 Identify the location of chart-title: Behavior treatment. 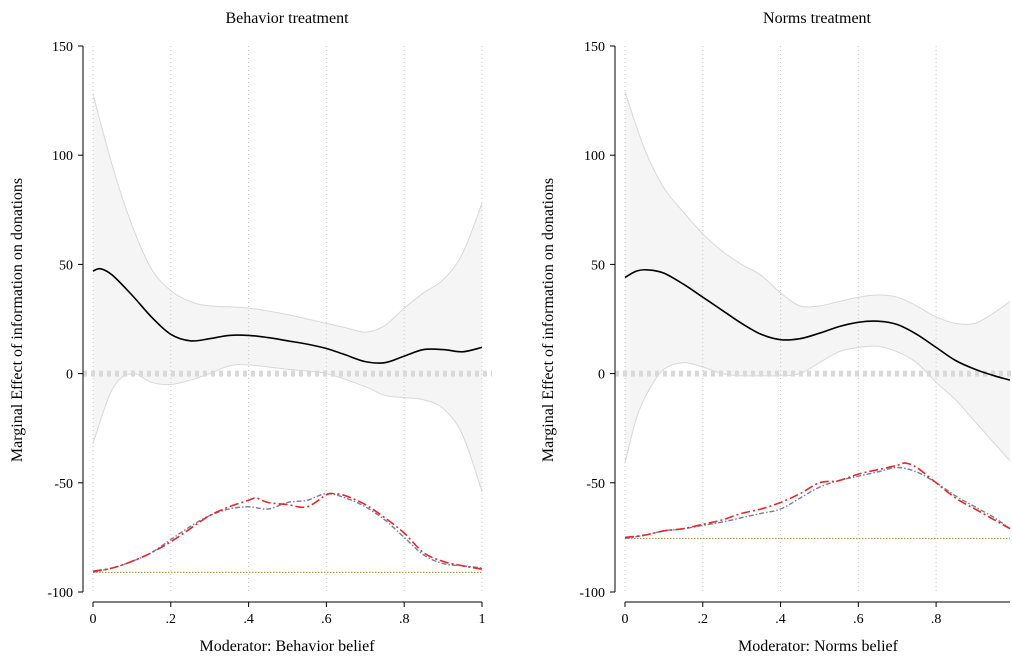
(287, 18).